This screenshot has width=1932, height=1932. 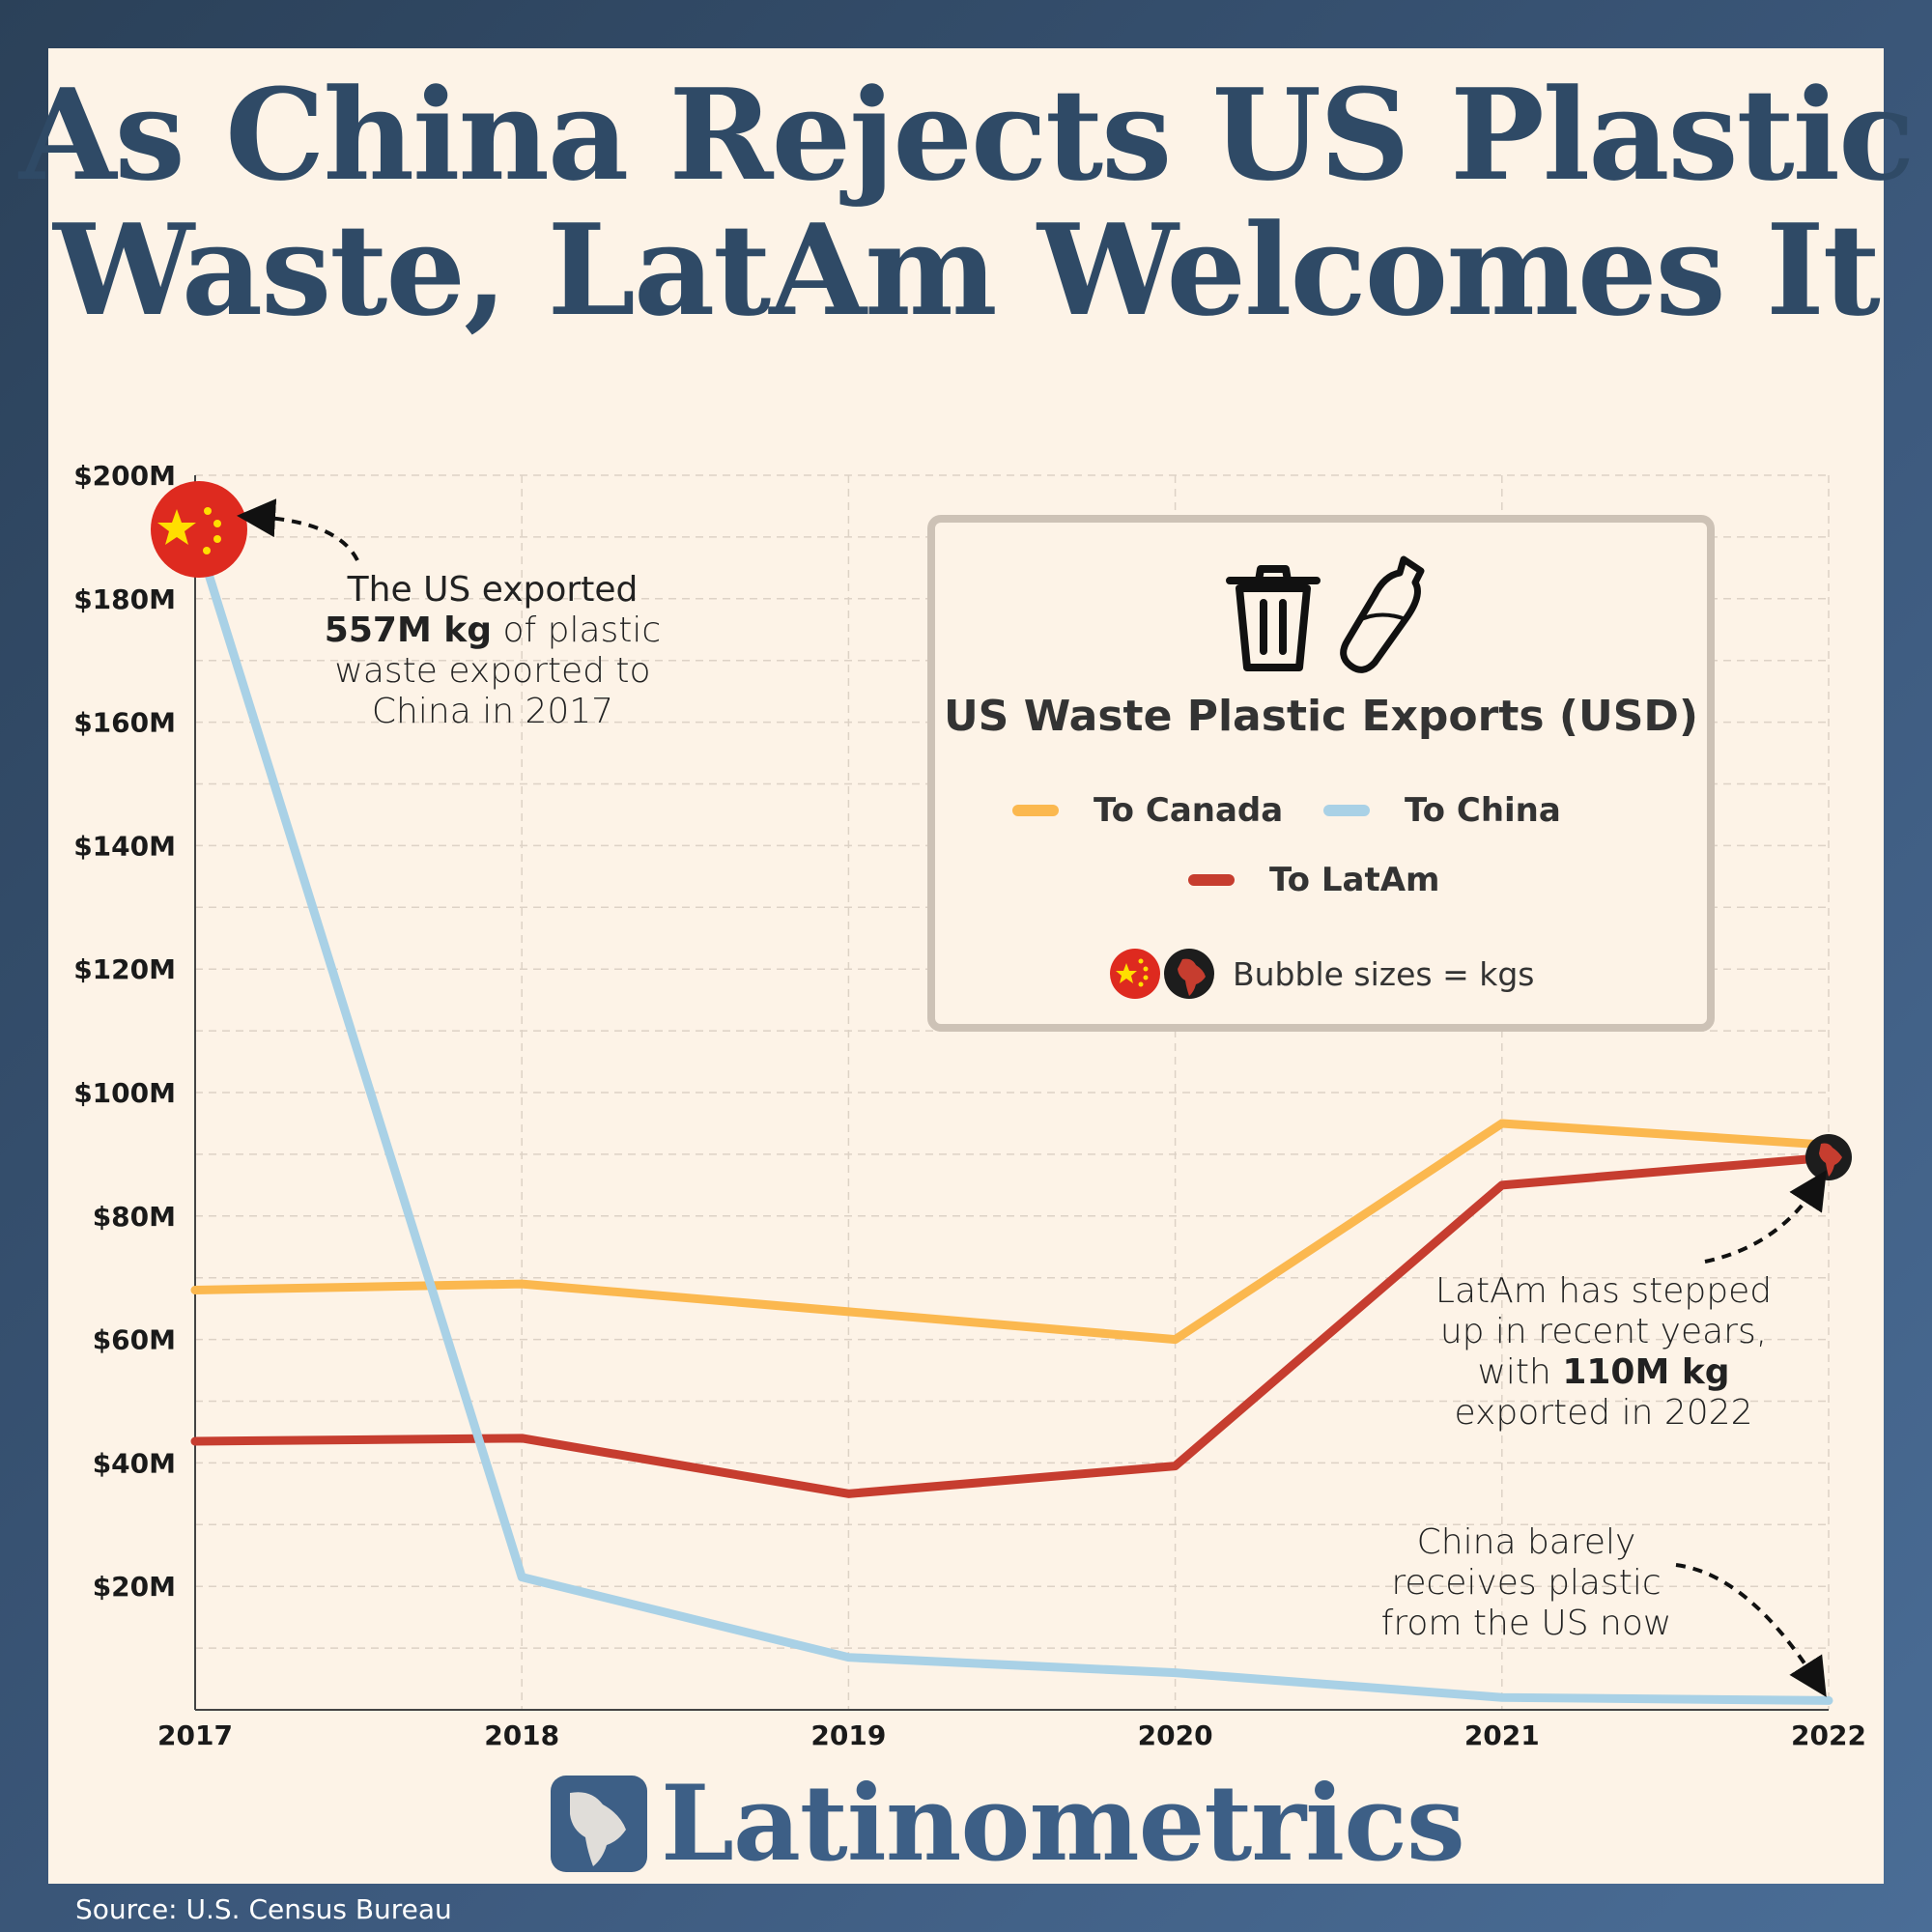 What do you see at coordinates (1604, 1291) in the screenshot?
I see `annot-latam-line1: LatAm has stepped` at bounding box center [1604, 1291].